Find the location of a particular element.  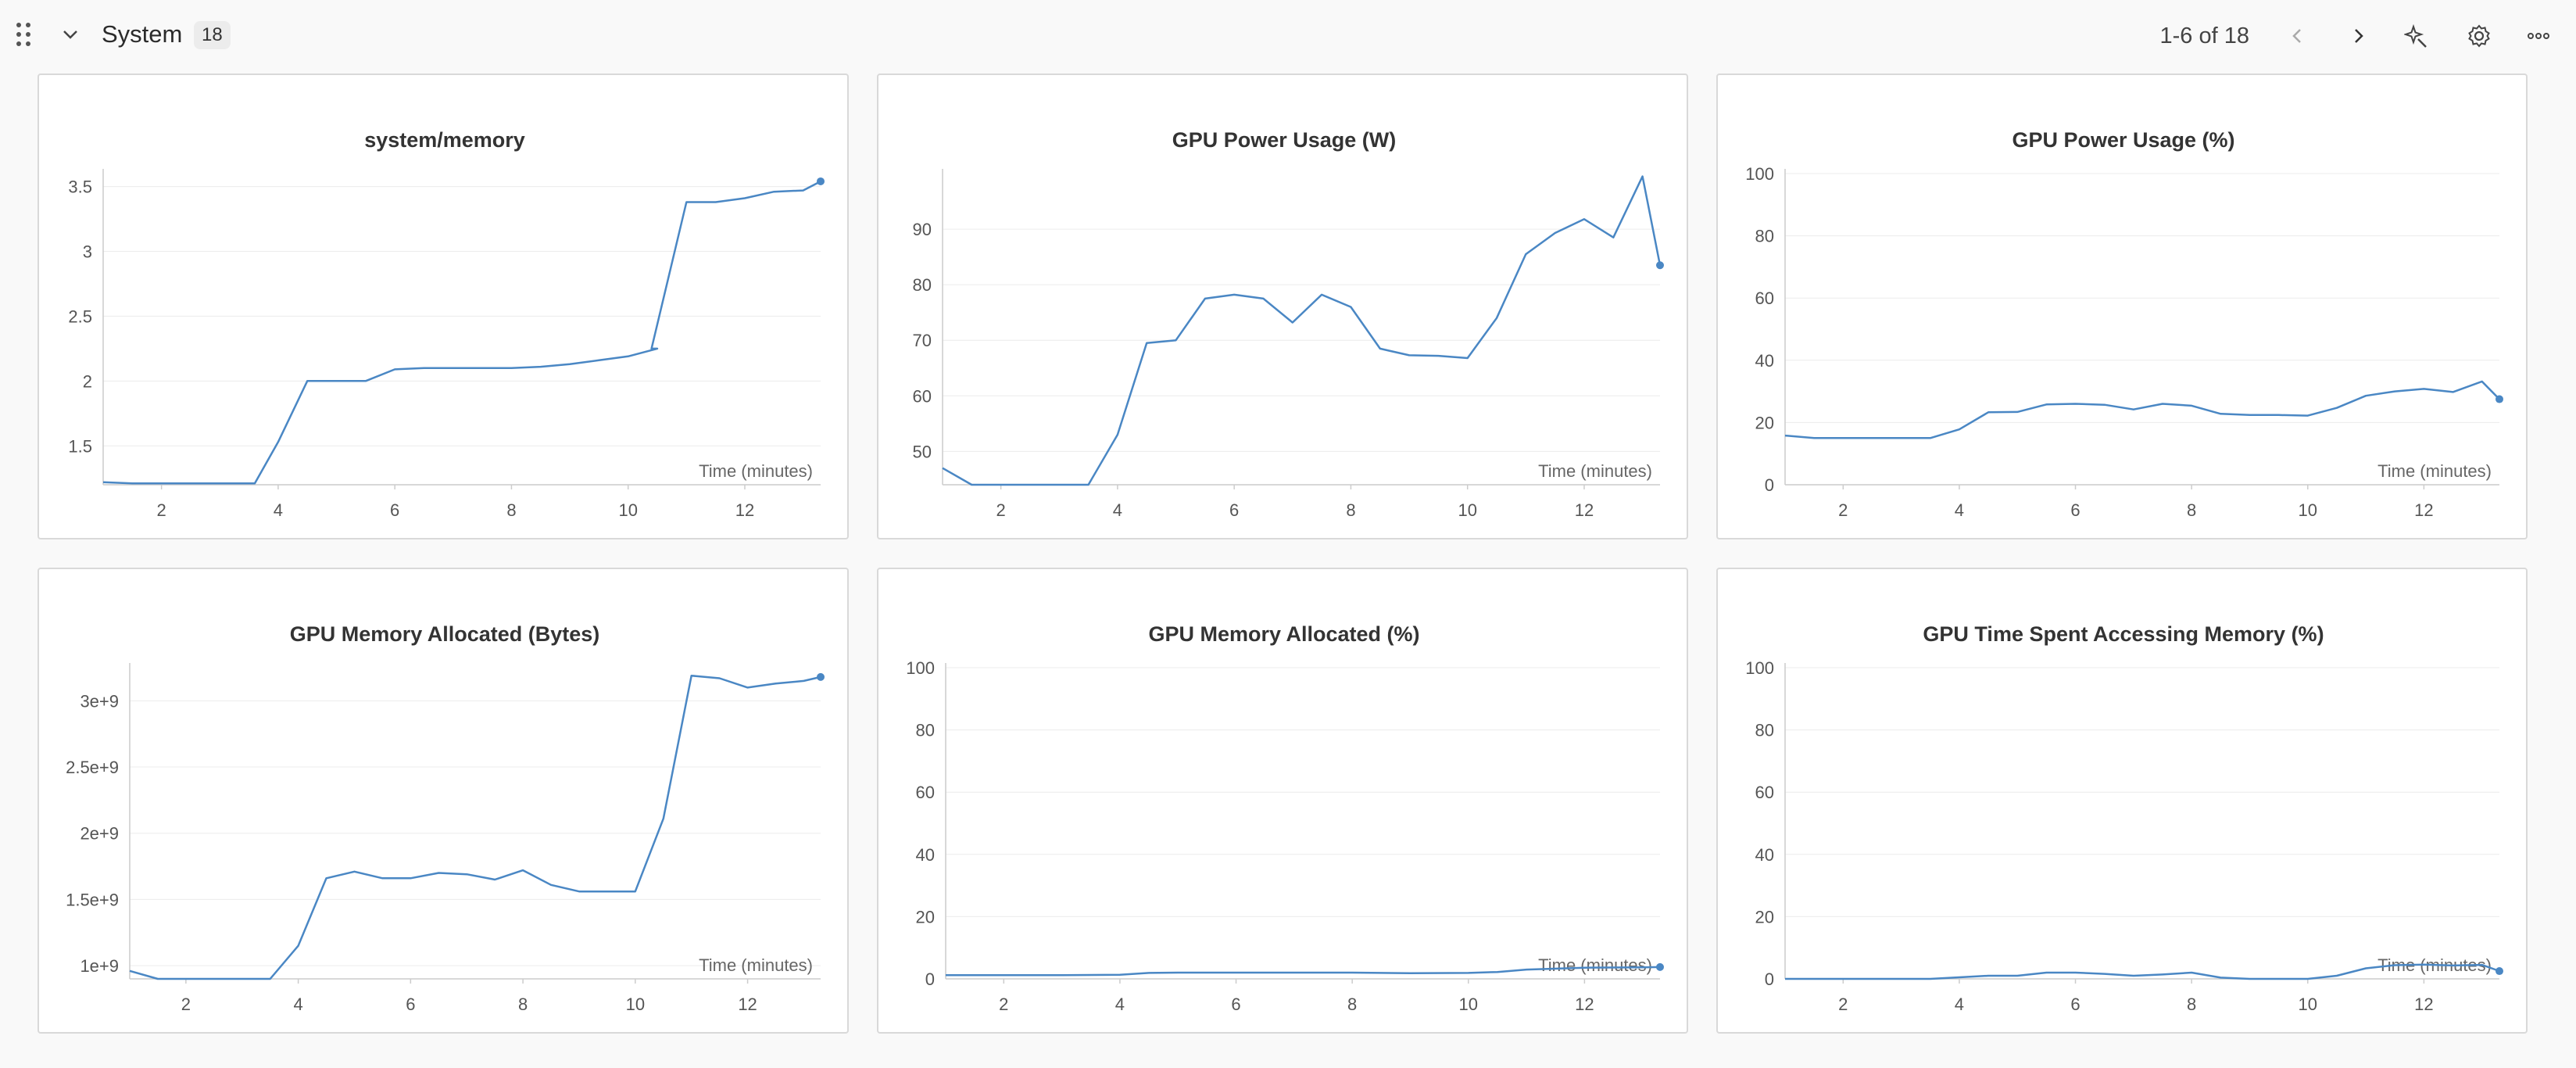

y-tick-label: 90 is located at coordinates (922, 229).